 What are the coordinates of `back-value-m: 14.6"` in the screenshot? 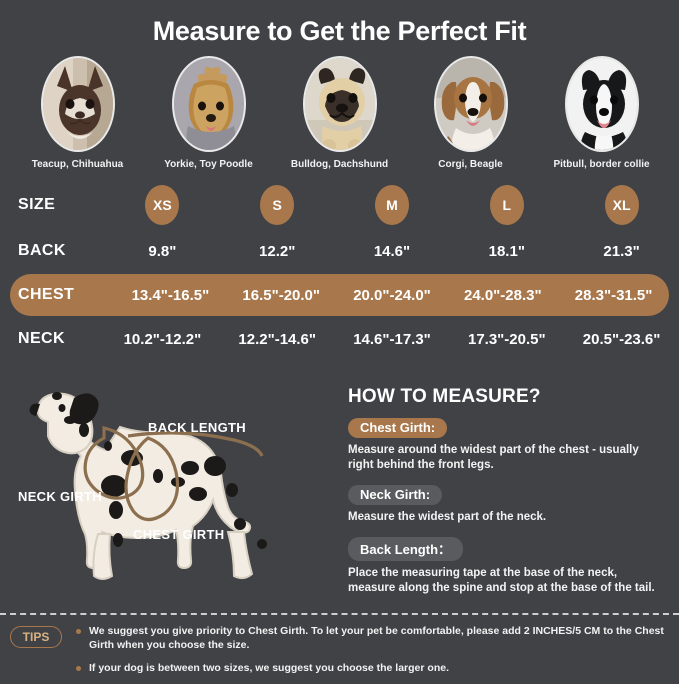 It's located at (392, 251).